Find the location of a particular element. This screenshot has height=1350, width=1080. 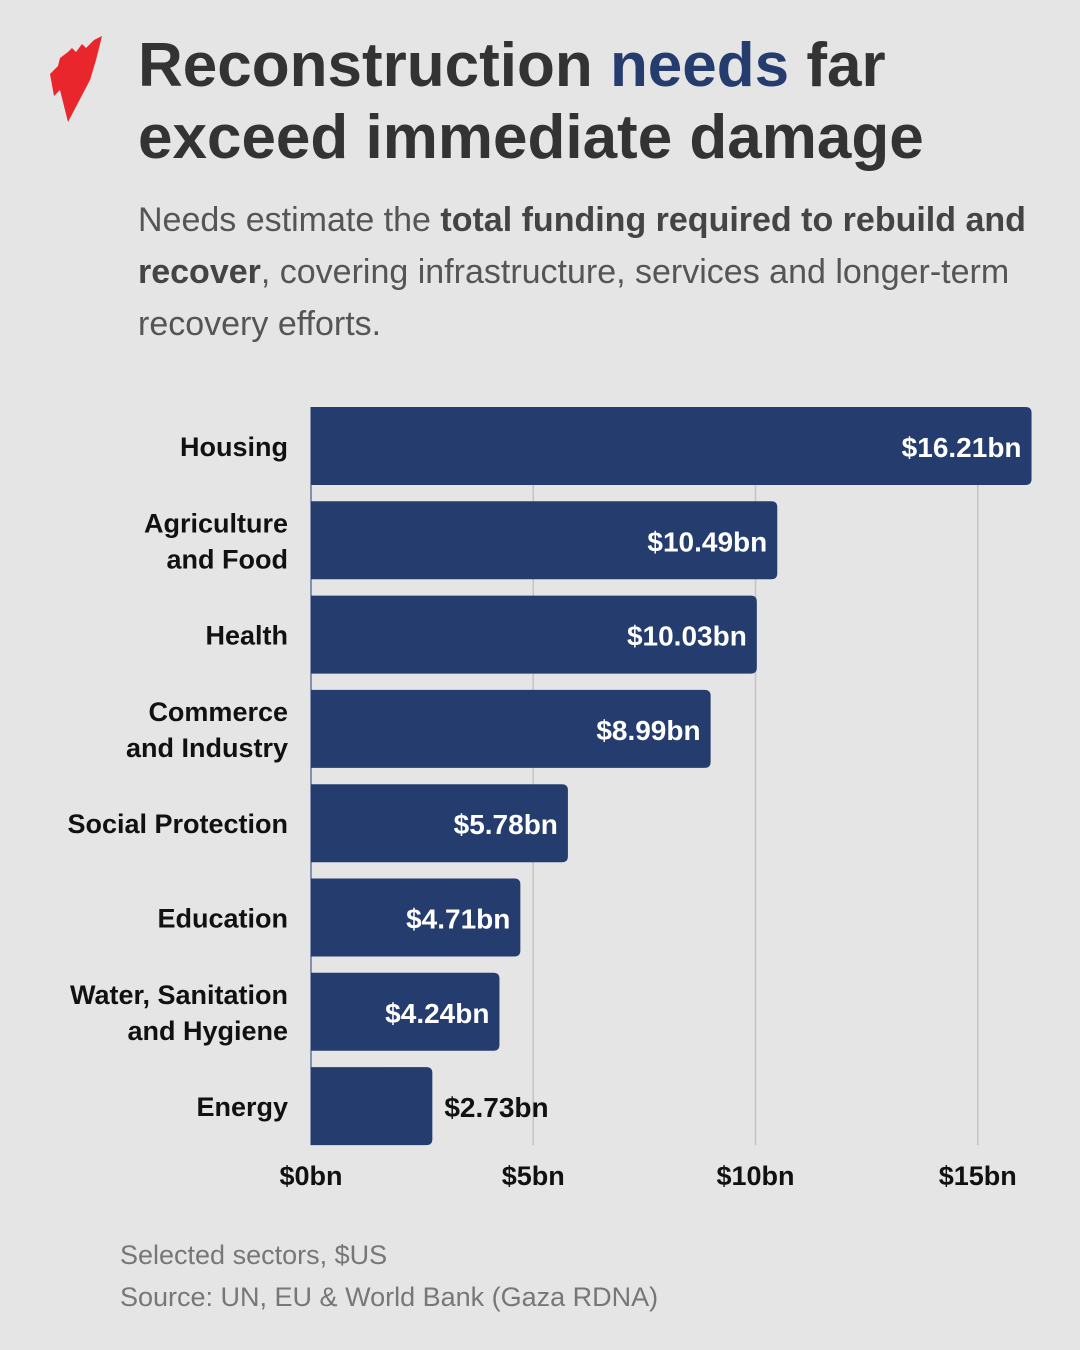

data-label: $4.24bn is located at coordinates (437, 1013).